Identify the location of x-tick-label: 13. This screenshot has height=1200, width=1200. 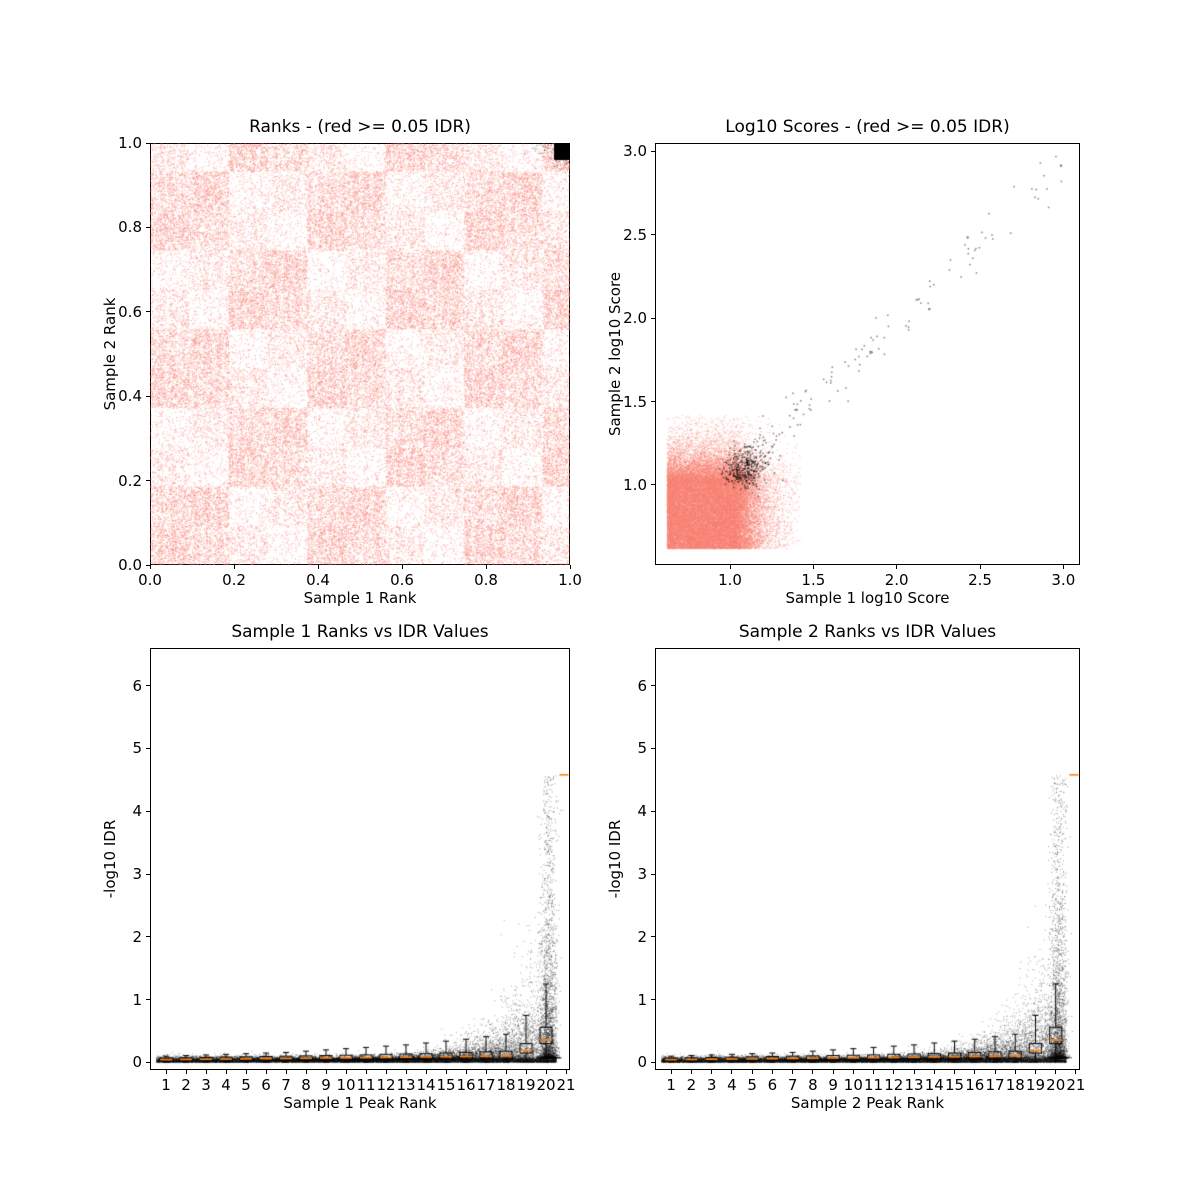
(914, 1085).